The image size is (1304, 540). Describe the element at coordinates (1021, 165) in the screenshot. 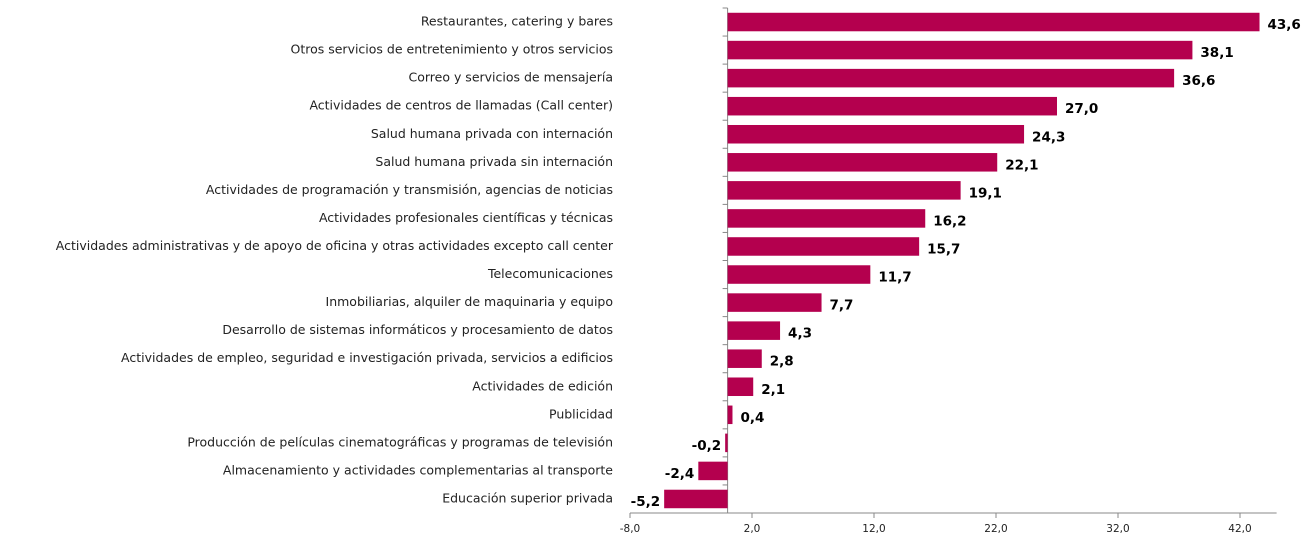

I see `value-label: 22,1` at that location.